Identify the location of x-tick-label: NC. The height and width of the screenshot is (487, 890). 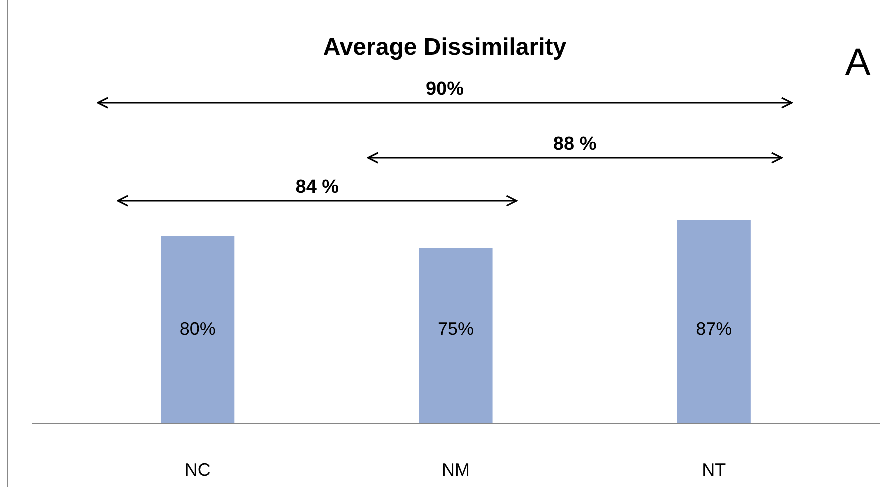
(197, 470).